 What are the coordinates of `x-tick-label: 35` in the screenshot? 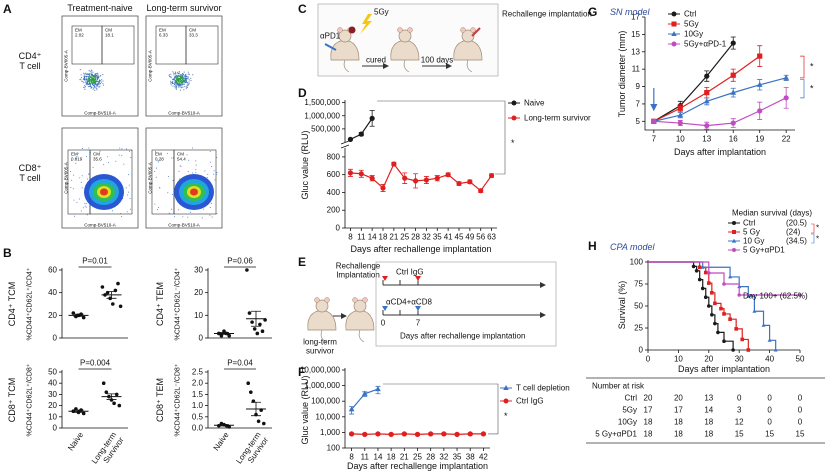 It's located at (457, 457).